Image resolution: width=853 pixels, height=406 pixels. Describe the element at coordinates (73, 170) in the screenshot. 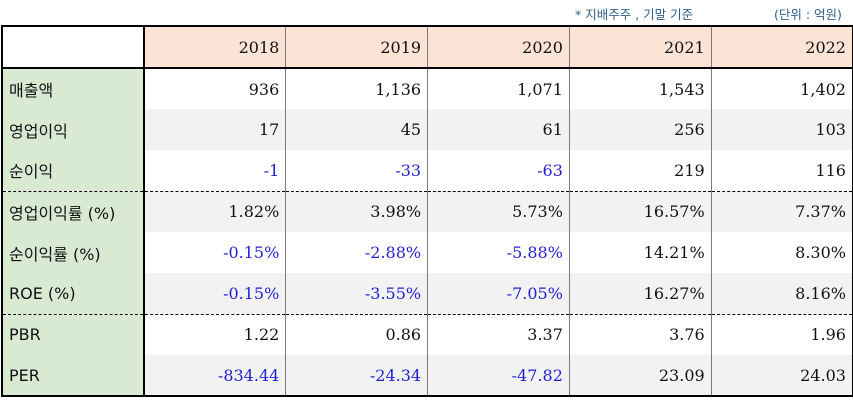

I see `row-label: 순이익` at that location.